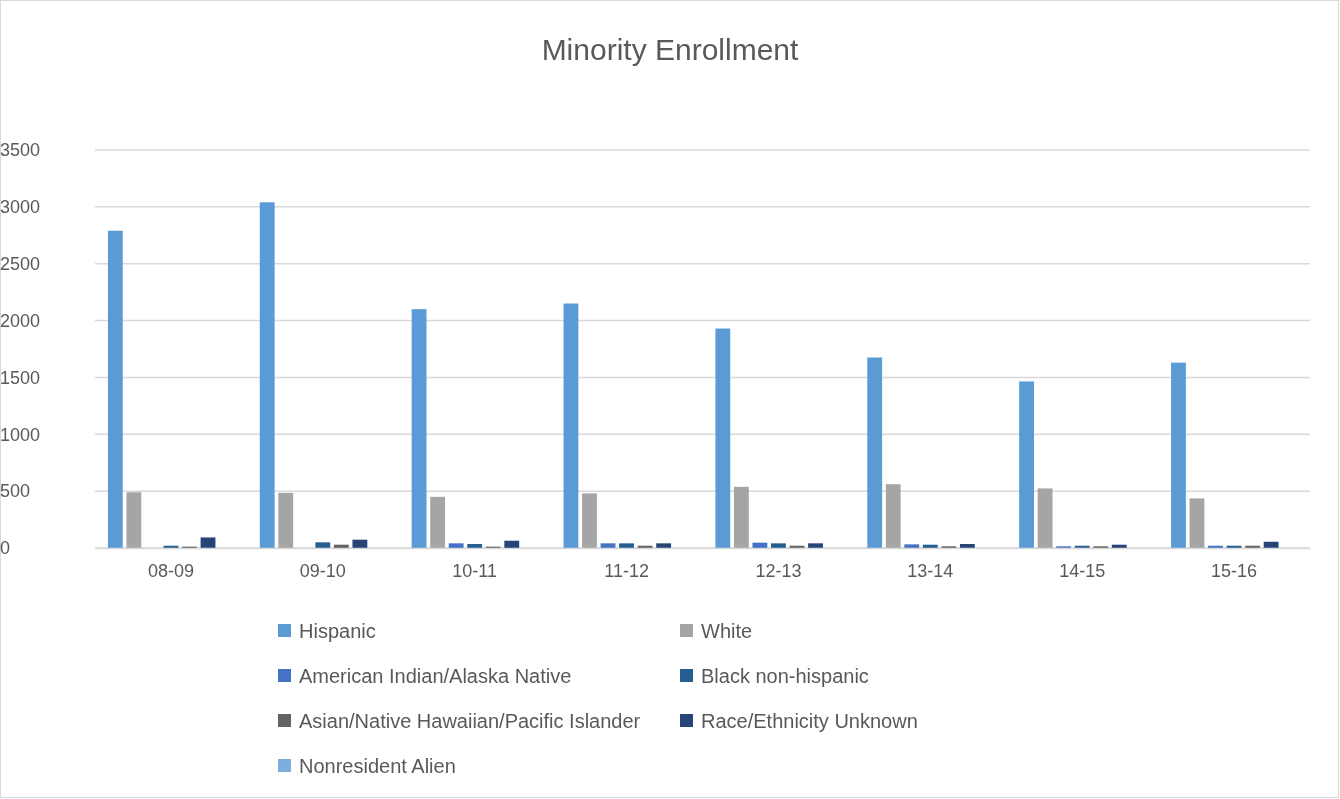 Image resolution: width=1340 pixels, height=799 pixels. I want to click on x-tick-label: 15-16, so click(1234, 570).